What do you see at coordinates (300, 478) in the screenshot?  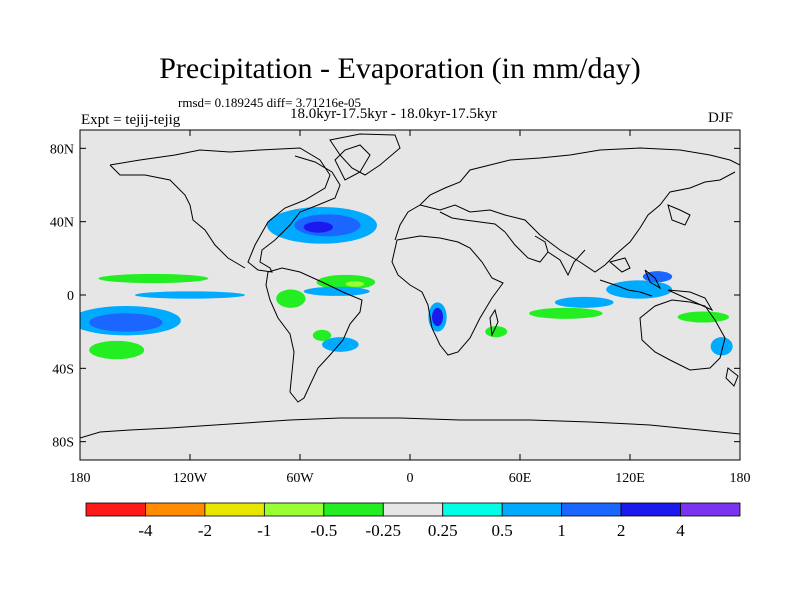 I see `x-tick-label: 60W` at bounding box center [300, 478].